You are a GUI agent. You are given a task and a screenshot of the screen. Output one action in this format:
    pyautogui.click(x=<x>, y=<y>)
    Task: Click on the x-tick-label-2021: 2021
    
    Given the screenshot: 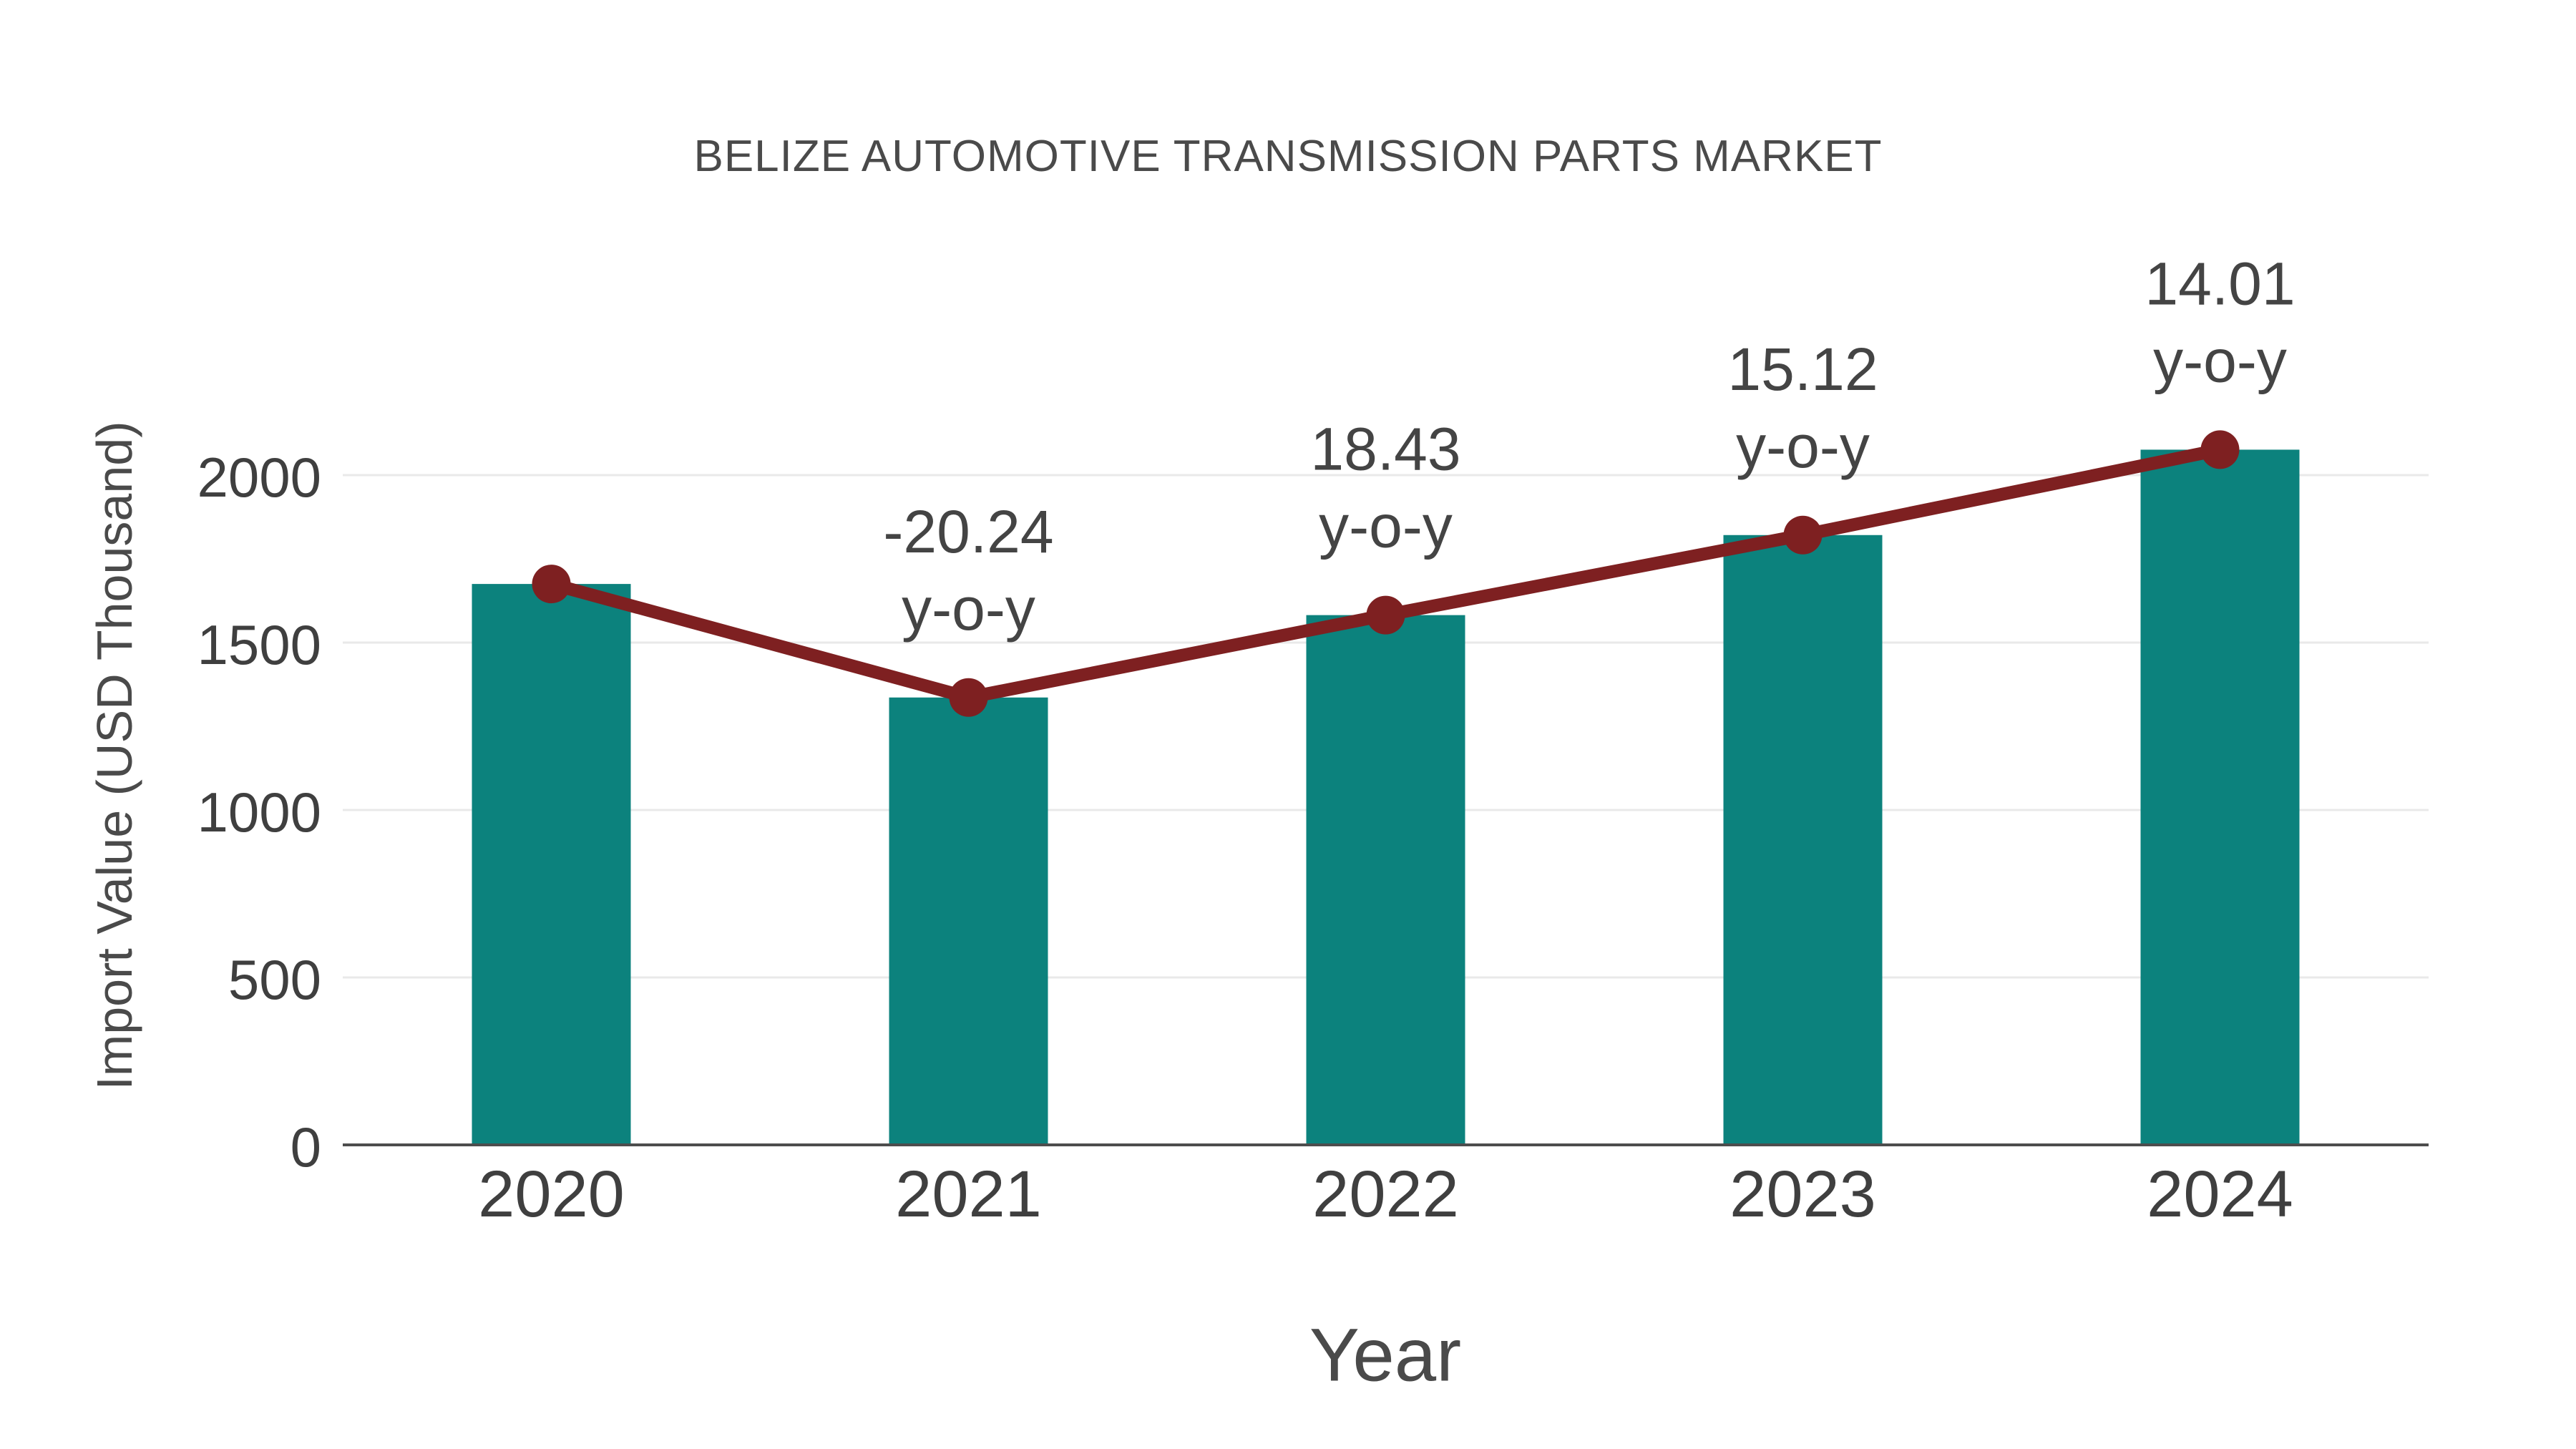 What is the action you would take?
    pyautogui.click(x=968, y=1194)
    